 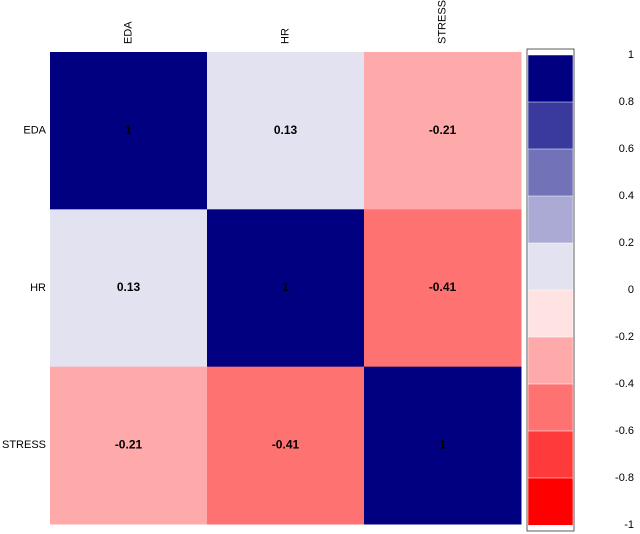 I want to click on colorbar-tick-label: 0.2, so click(x=626, y=243).